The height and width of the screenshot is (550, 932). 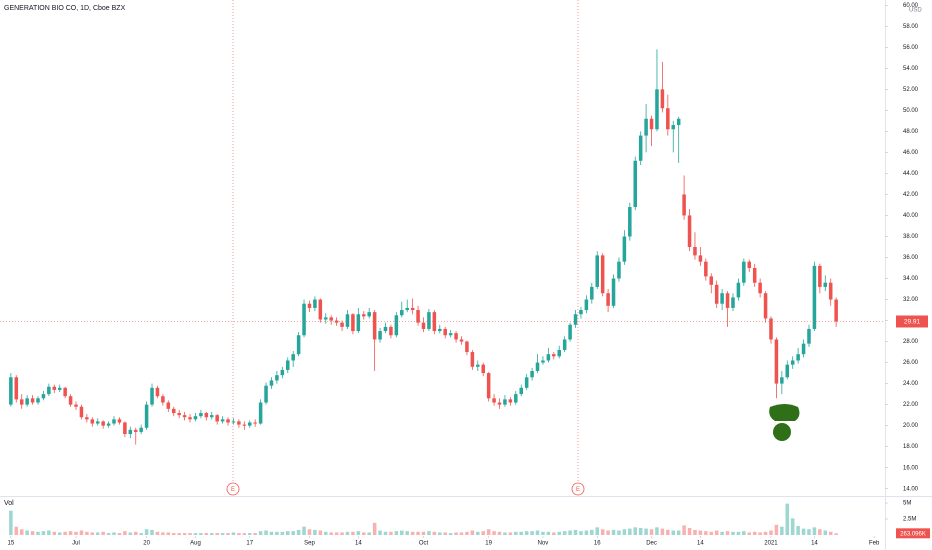 What do you see at coordinates (488, 544) in the screenshot?
I see `x-tick-label: 19` at bounding box center [488, 544].